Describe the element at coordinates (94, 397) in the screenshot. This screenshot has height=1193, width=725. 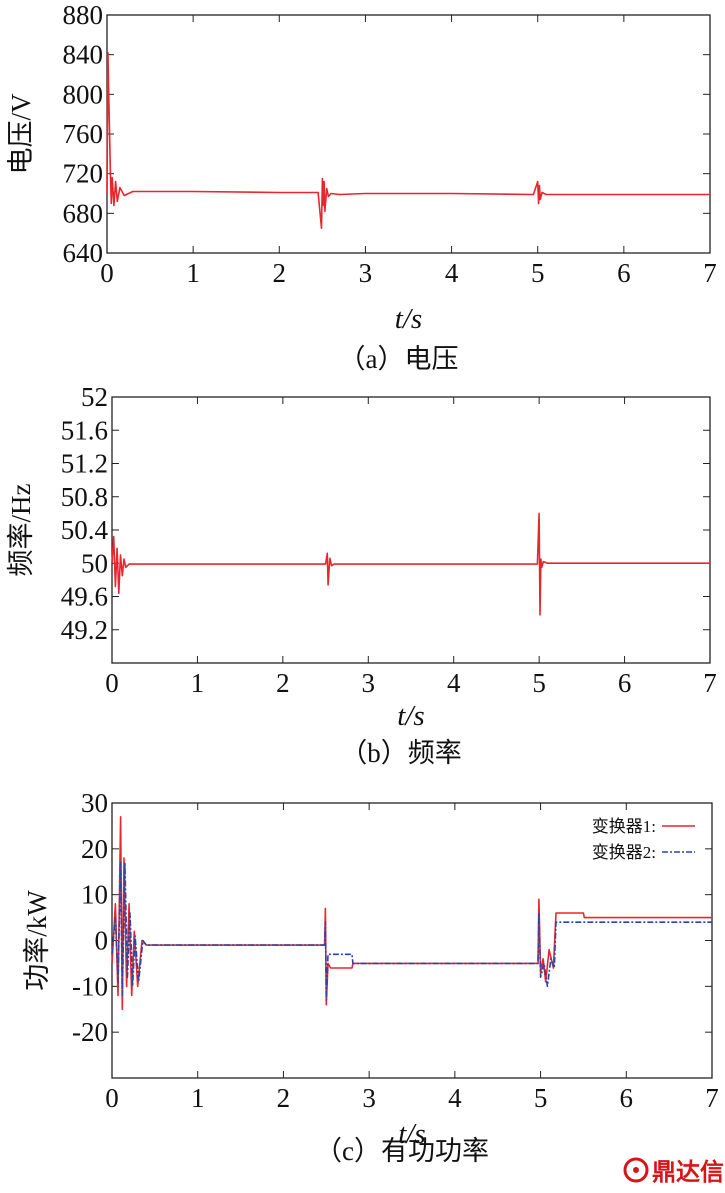
I see `y-tick-label: 52` at that location.